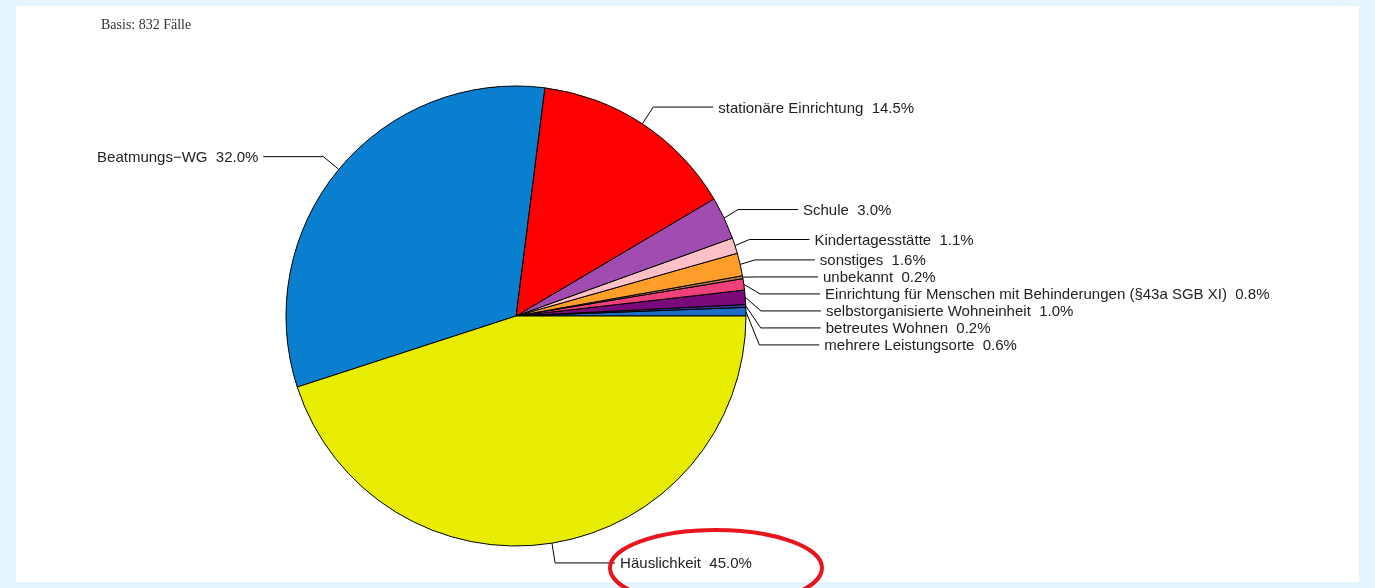 Image resolution: width=1375 pixels, height=588 pixels. Describe the element at coordinates (872, 260) in the screenshot. I see `slice-label: sonstiges 1.6%` at that location.